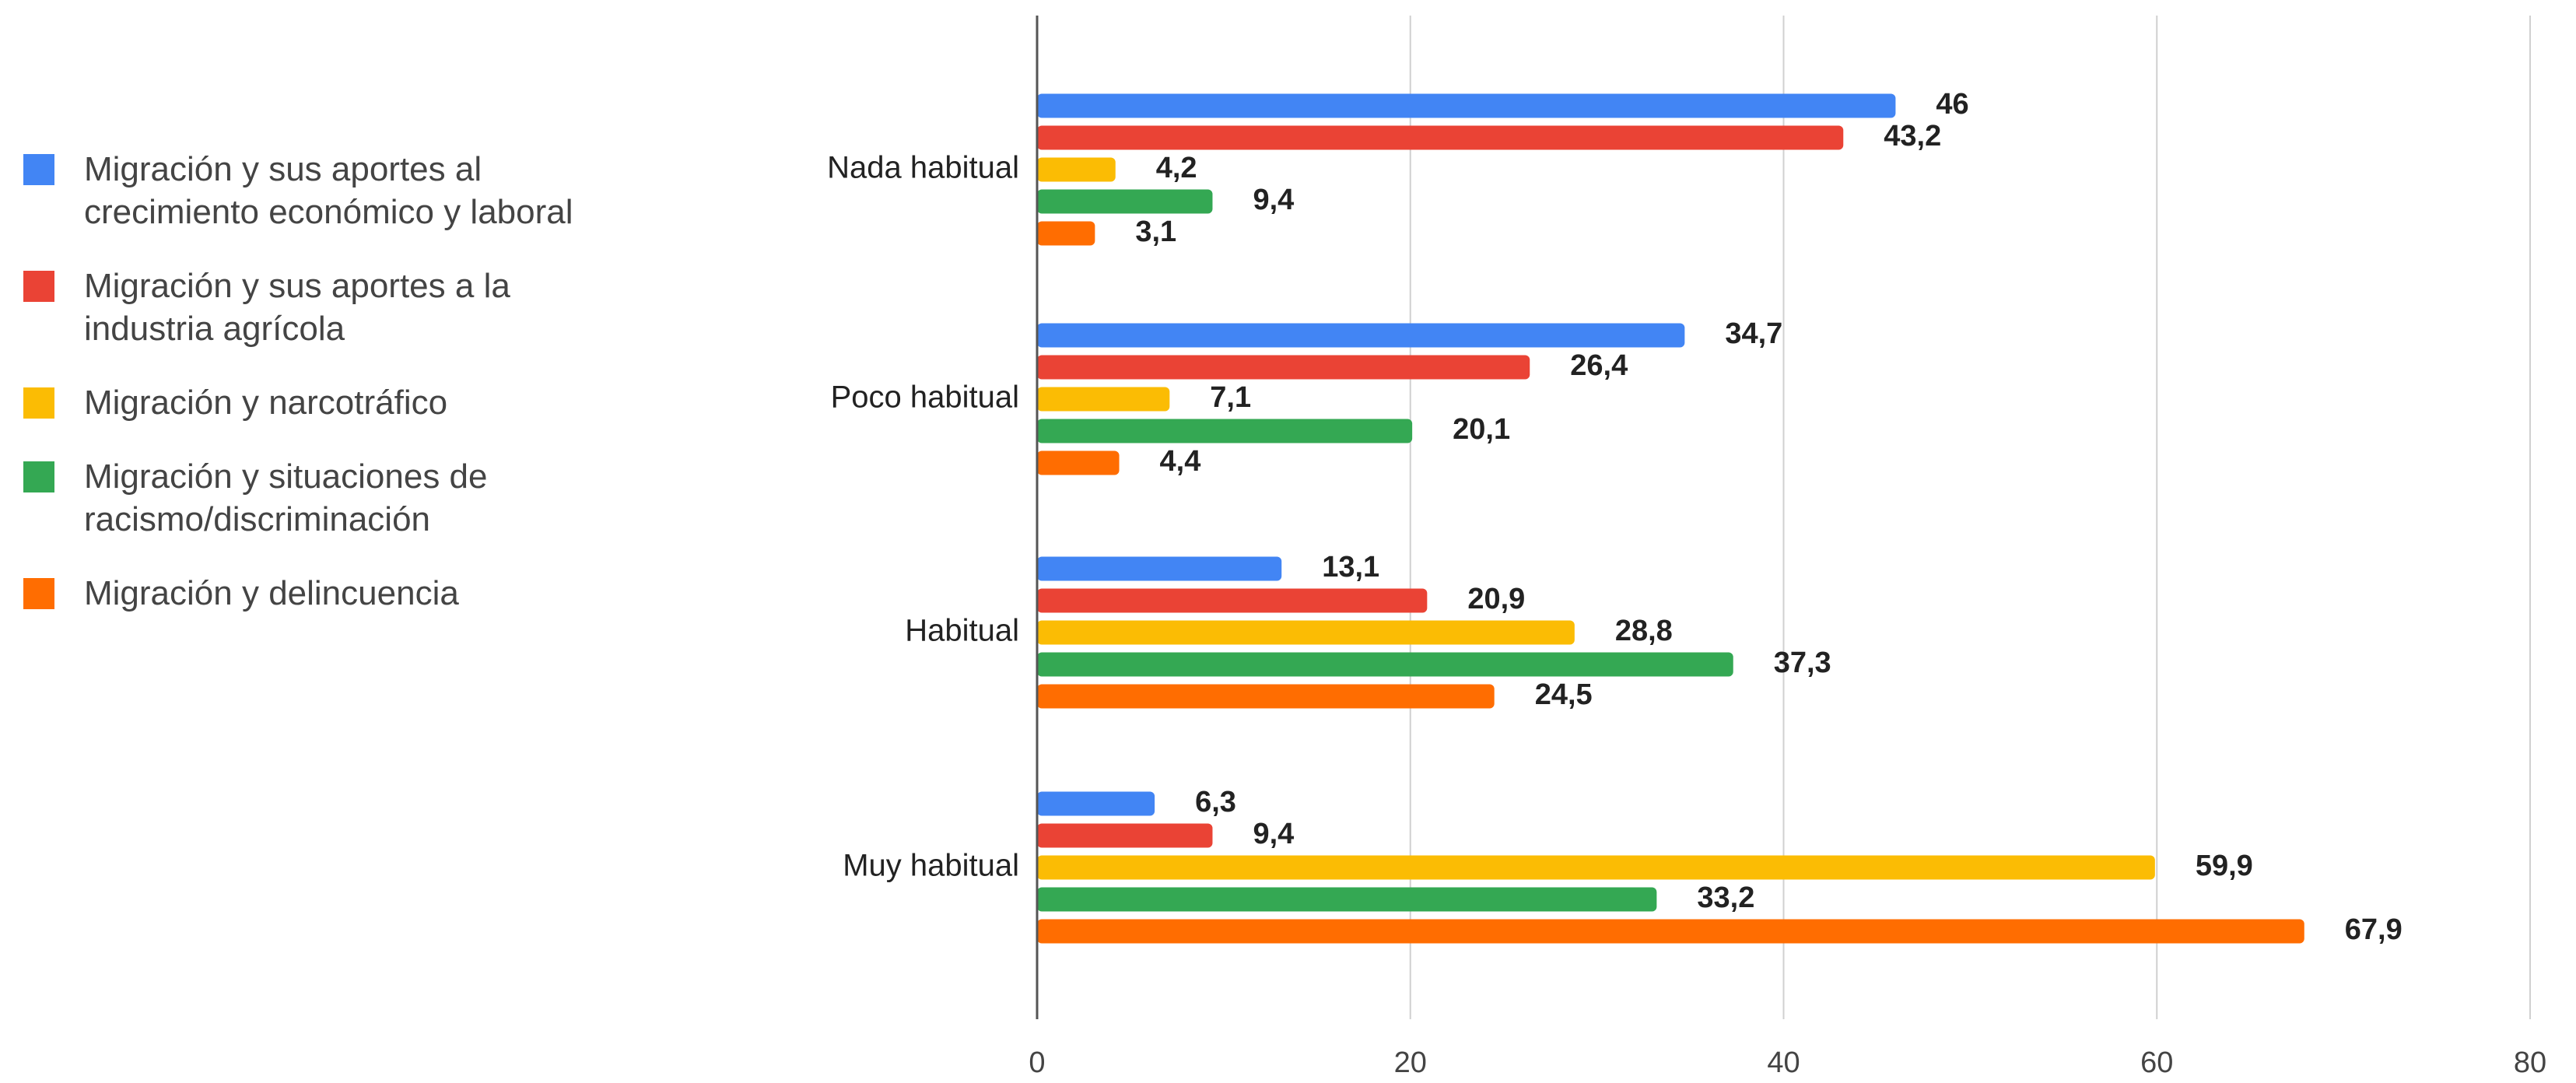 The image size is (2576, 1083). What do you see at coordinates (1599, 365) in the screenshot?
I see `data-label: 26,4` at bounding box center [1599, 365].